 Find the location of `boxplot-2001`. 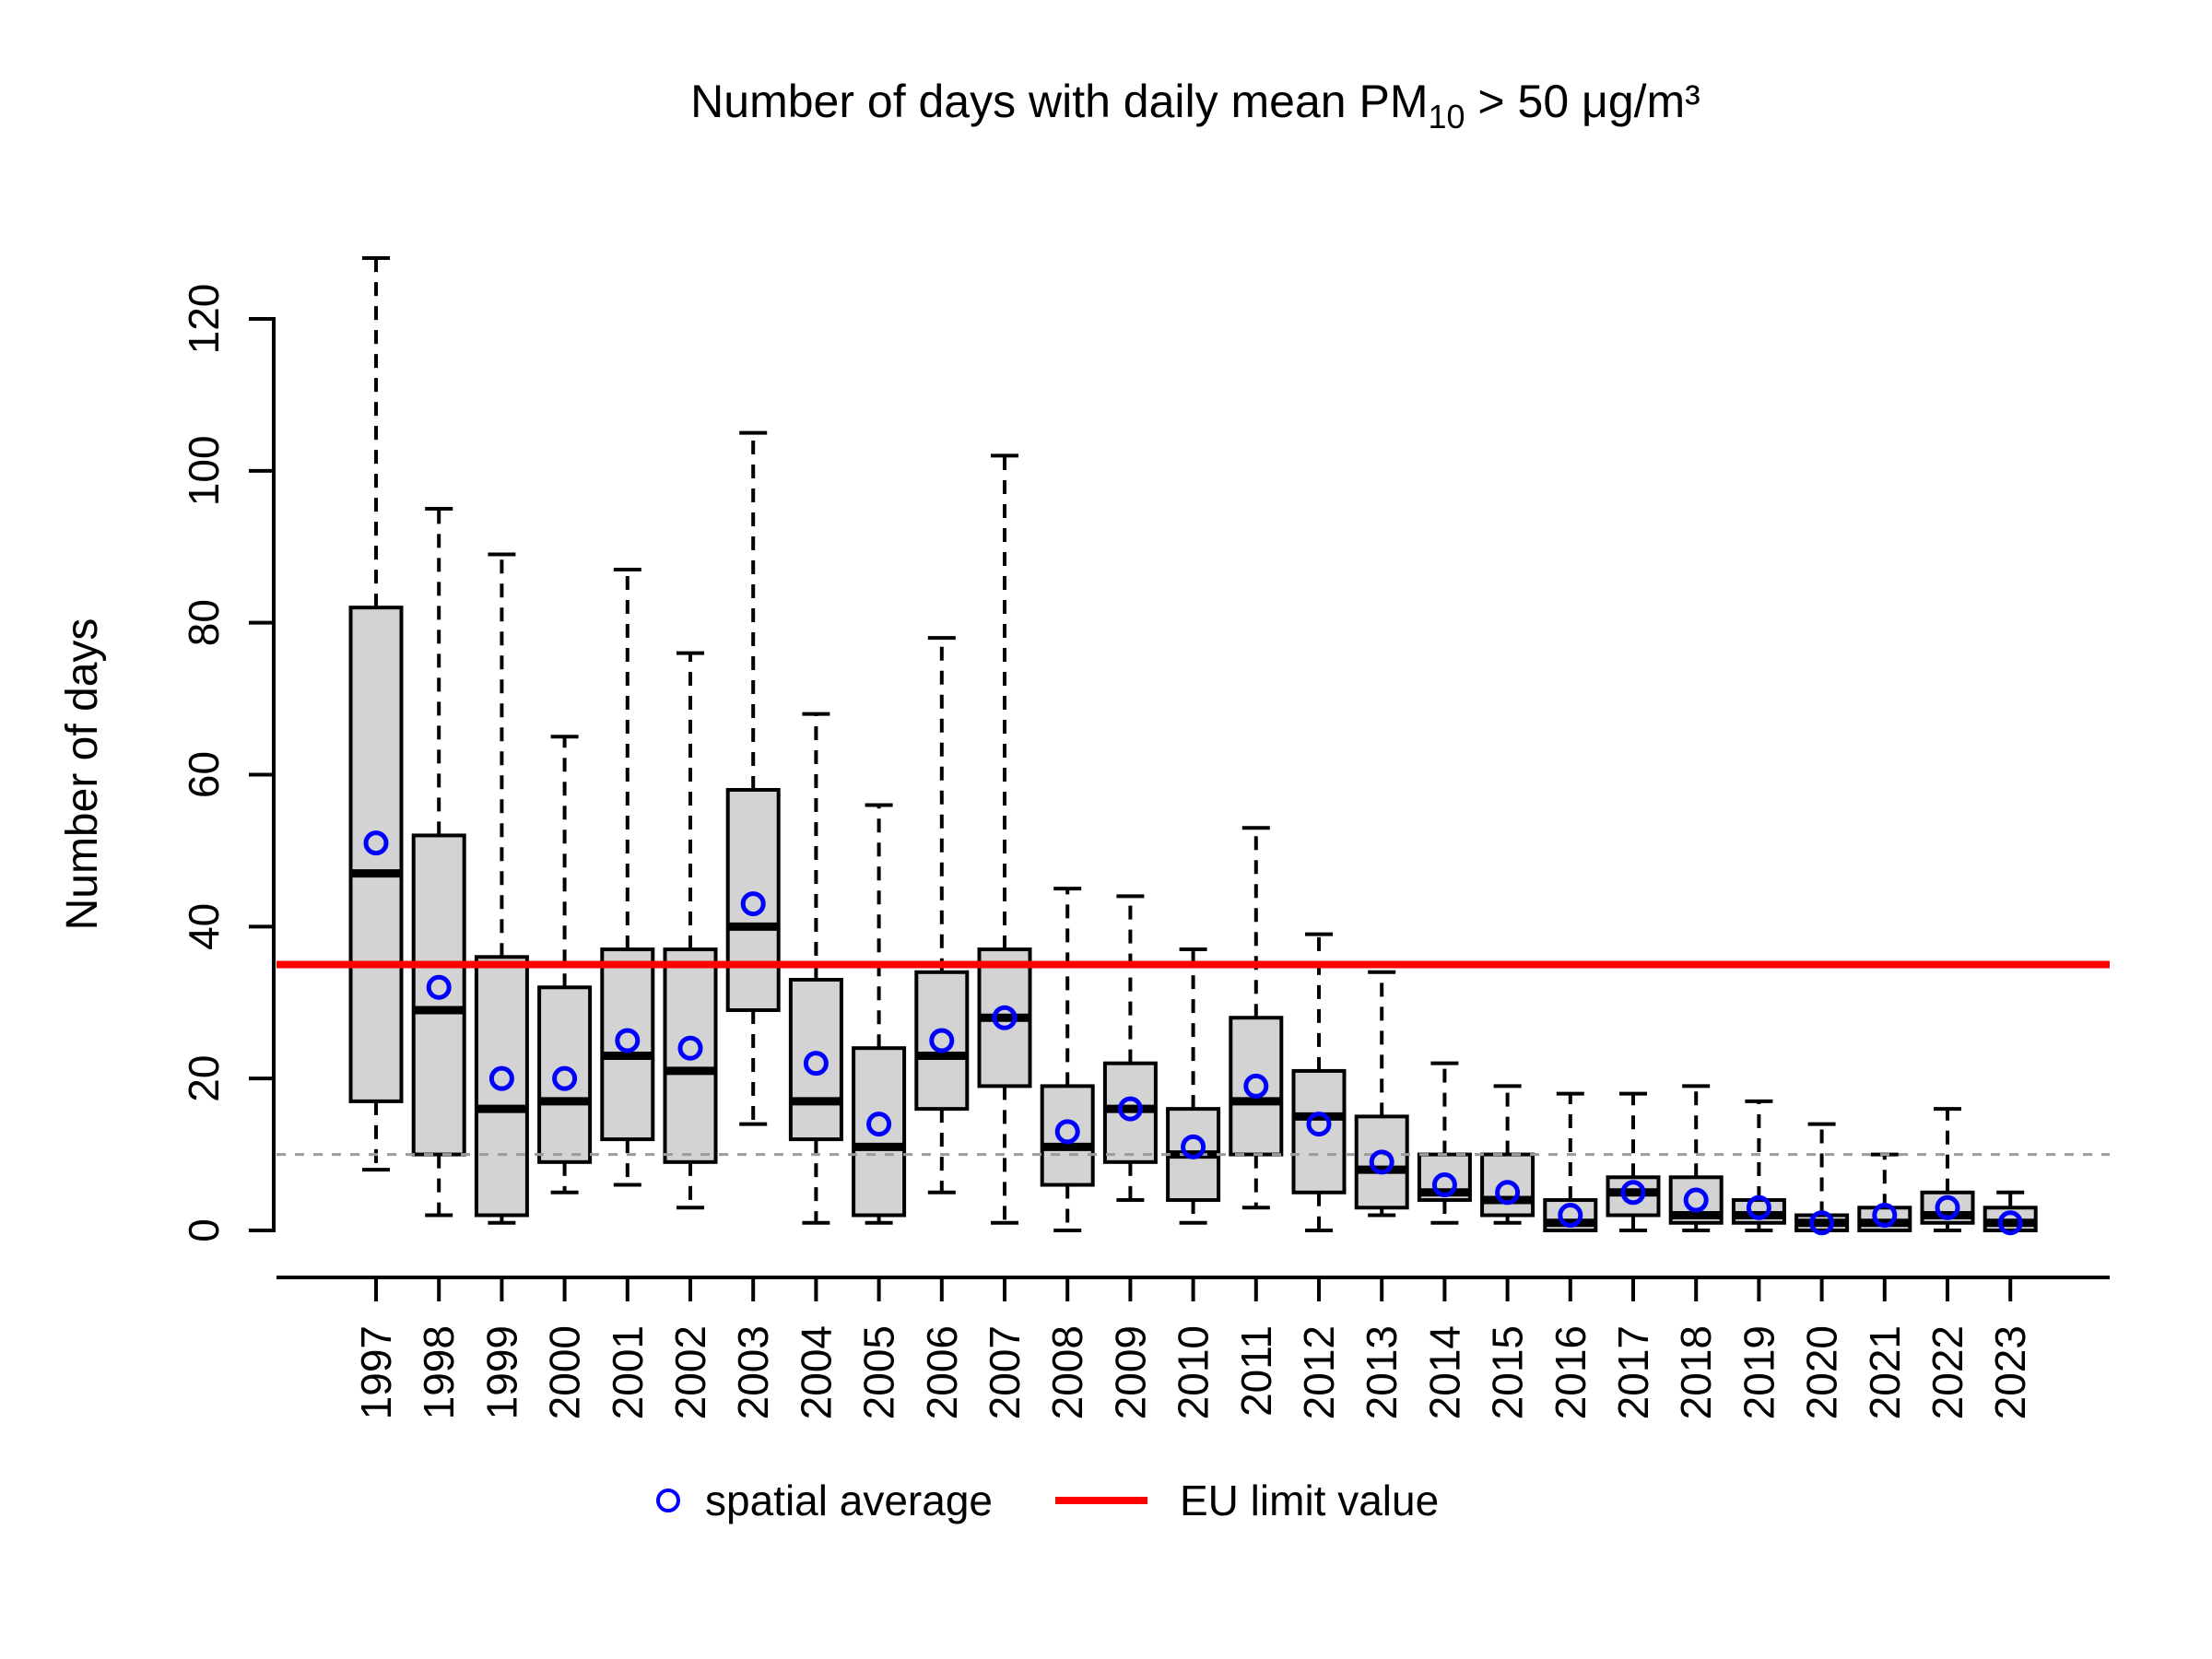

boxplot-2001 is located at coordinates (627, 877).